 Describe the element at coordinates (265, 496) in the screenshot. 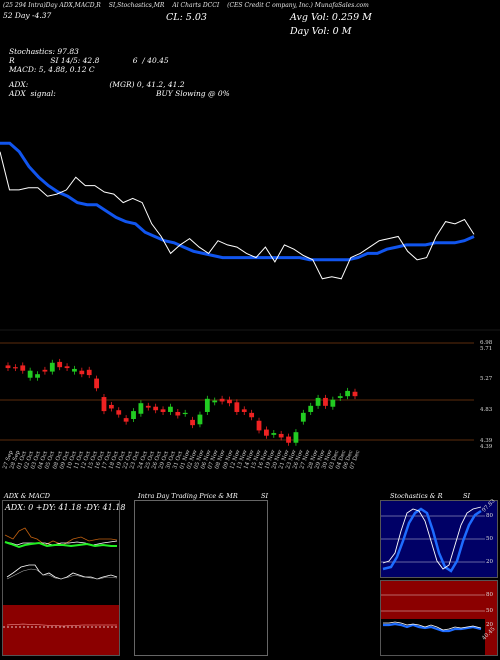

I see `intra-panel-title-suffix: SI` at that location.